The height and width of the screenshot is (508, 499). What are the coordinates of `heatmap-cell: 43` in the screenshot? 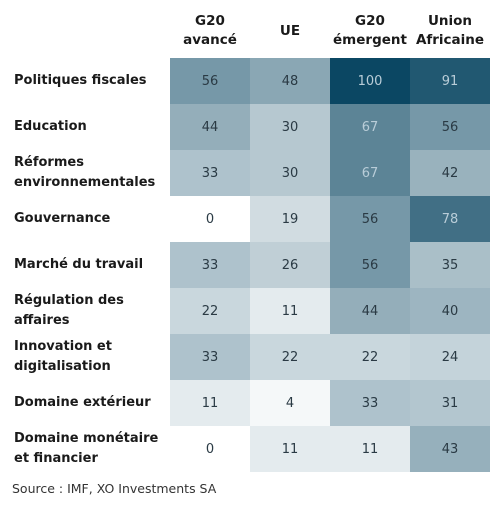 It's located at (450, 449).